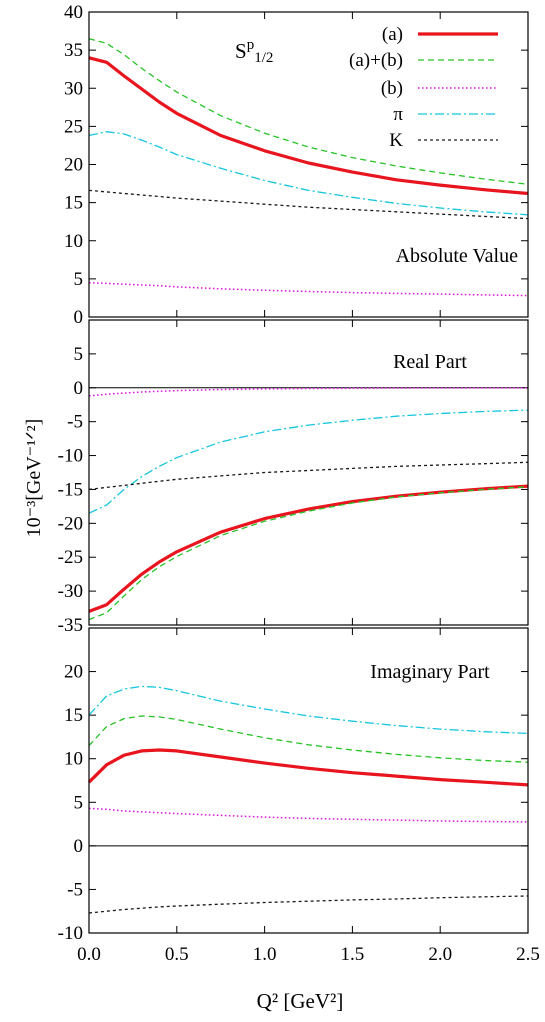 The width and height of the screenshot is (545, 1022). I want to click on panel-title: Sp1/2, so click(254, 51).